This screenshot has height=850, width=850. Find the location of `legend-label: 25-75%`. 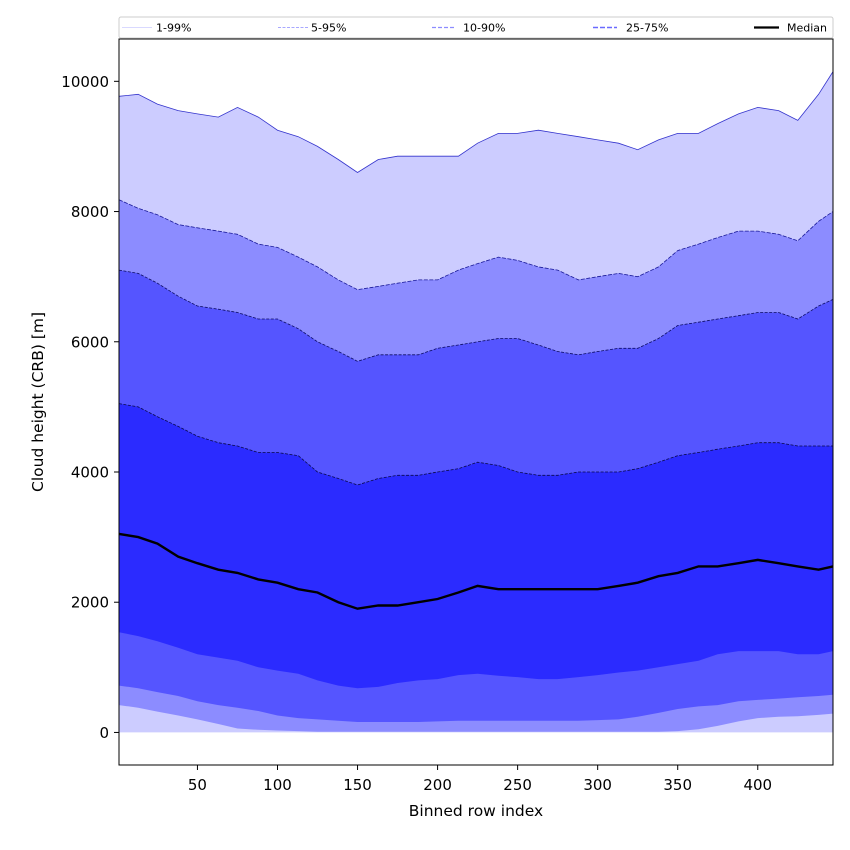

legend-label: 25-75% is located at coordinates (647, 28).